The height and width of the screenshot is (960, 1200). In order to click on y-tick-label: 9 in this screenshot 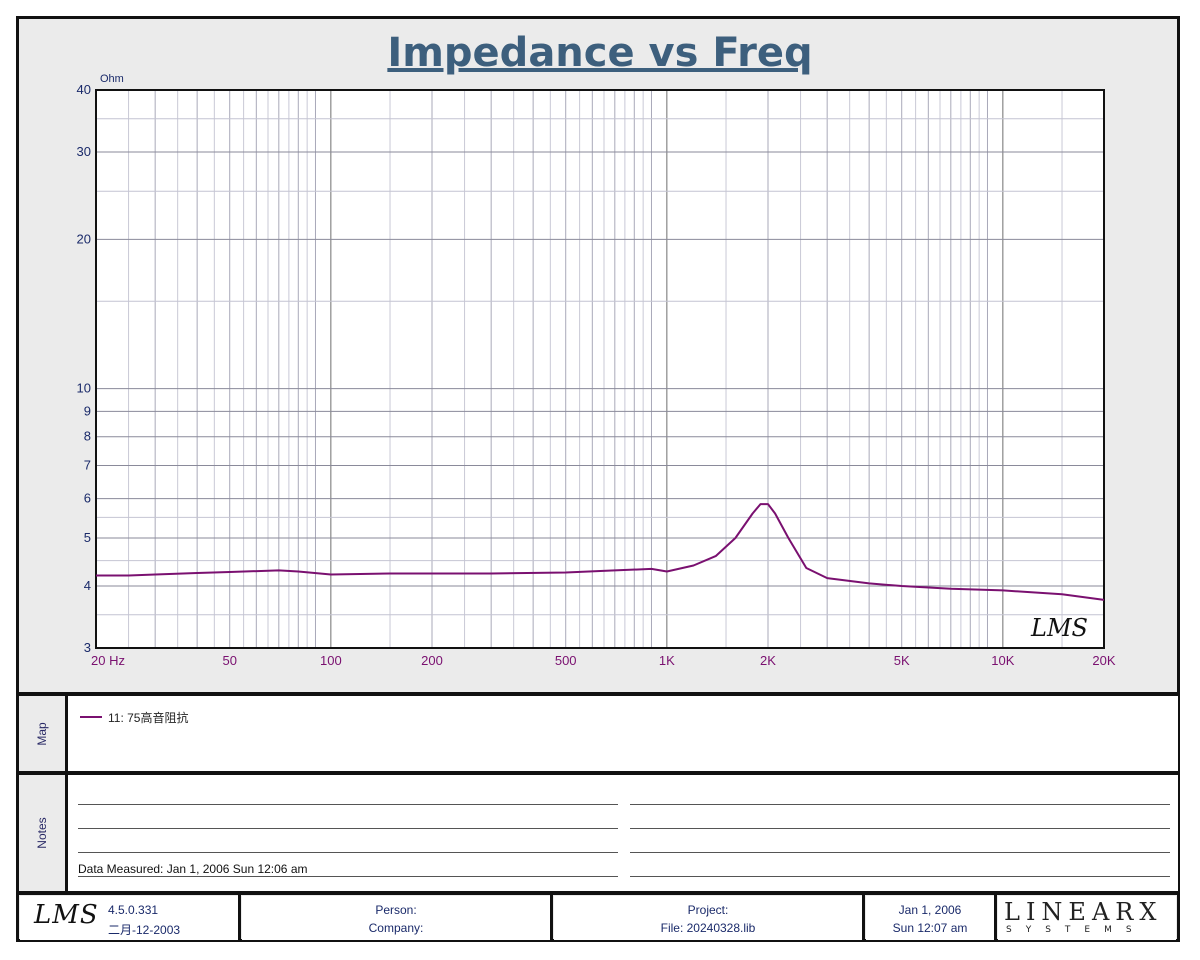, I will do `click(87, 410)`.